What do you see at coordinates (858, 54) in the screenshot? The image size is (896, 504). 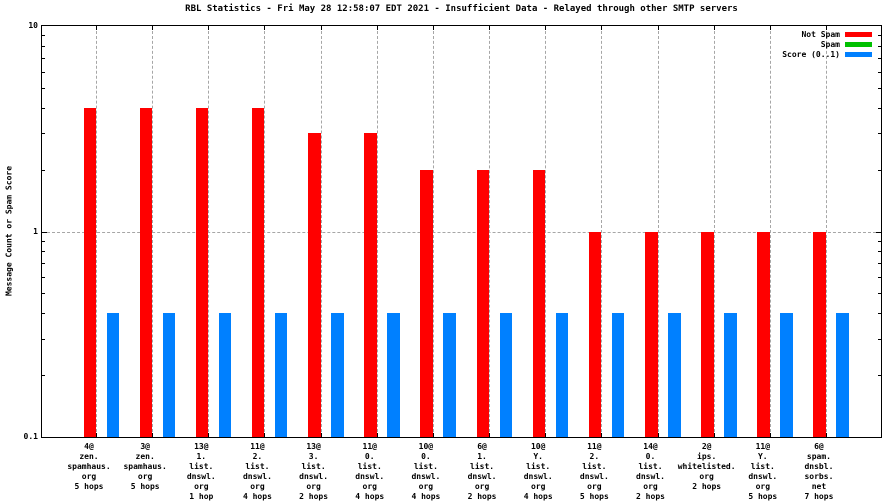 I see `legend-swatch-score` at bounding box center [858, 54].